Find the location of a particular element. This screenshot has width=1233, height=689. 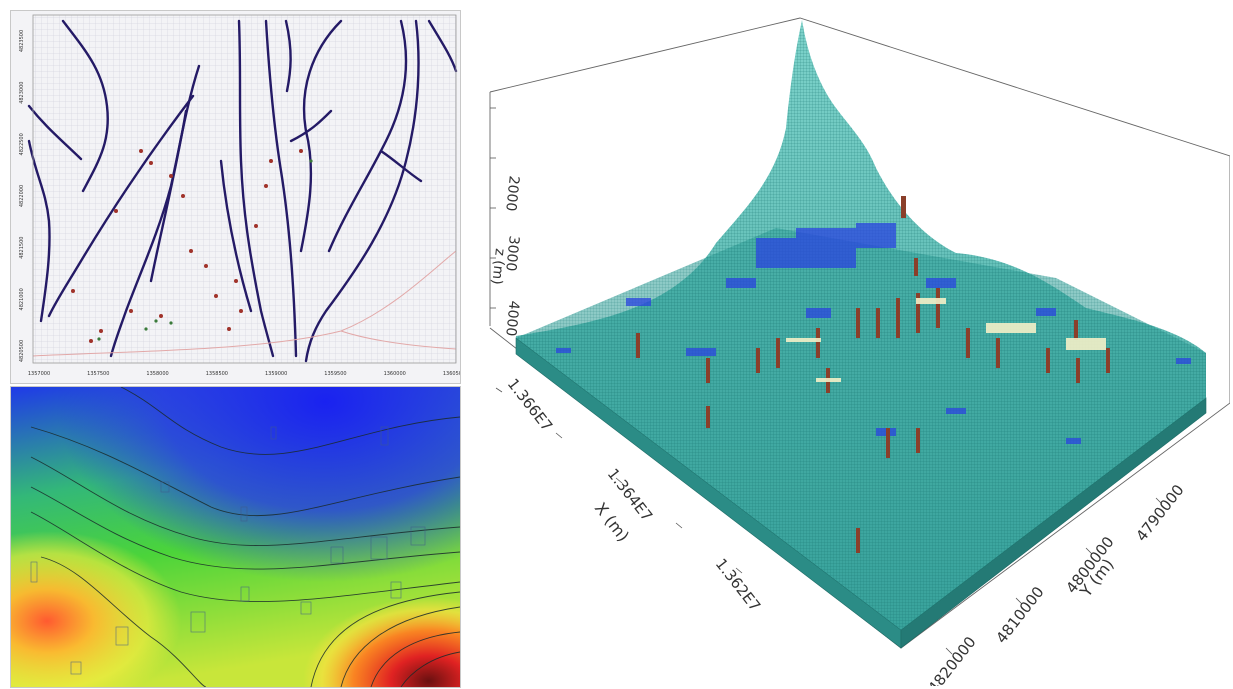

x-tick-label: 1359500 is located at coordinates (335, 374).